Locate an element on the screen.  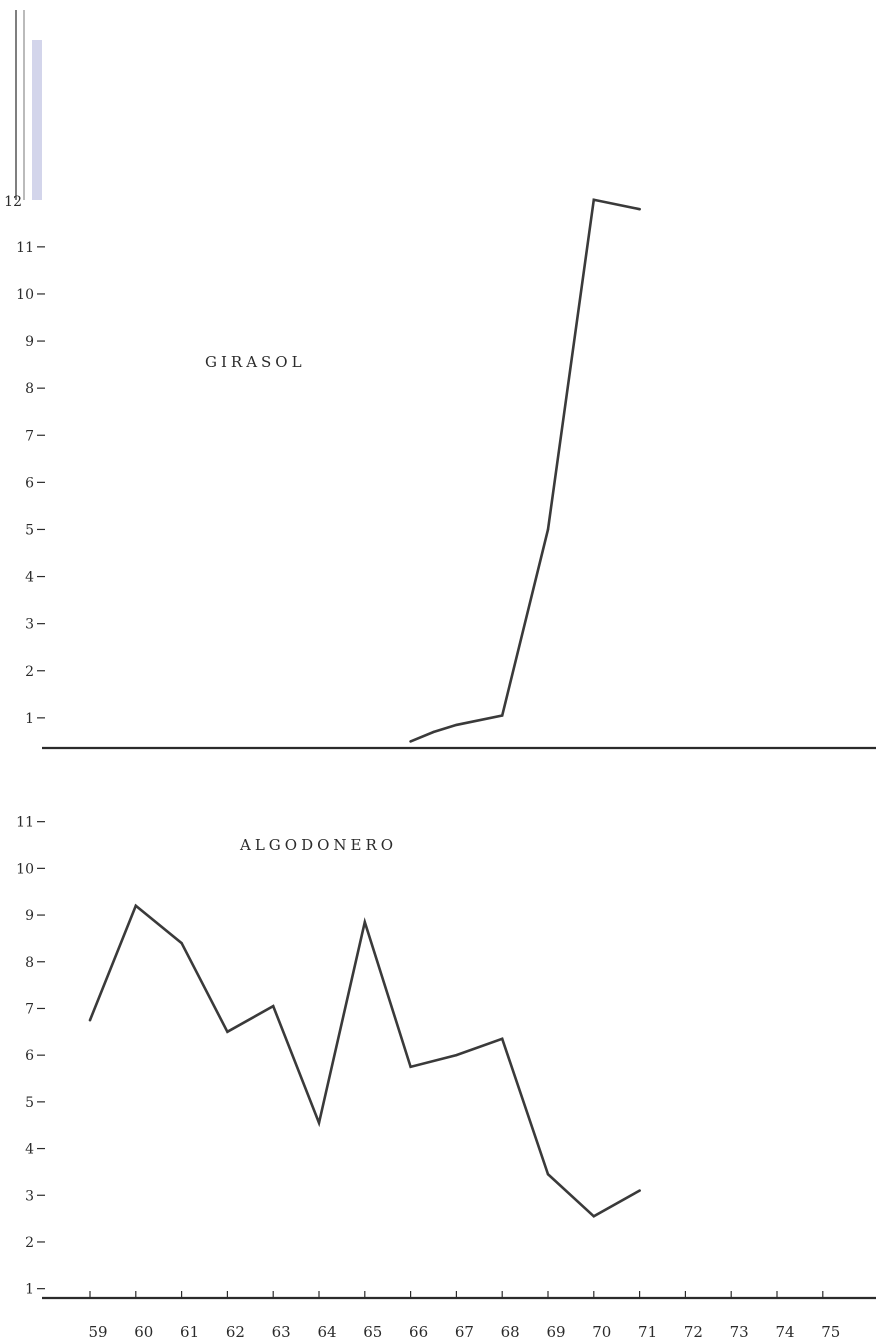
algodonero-x-tick-label: 64 is located at coordinates (326, 1332).